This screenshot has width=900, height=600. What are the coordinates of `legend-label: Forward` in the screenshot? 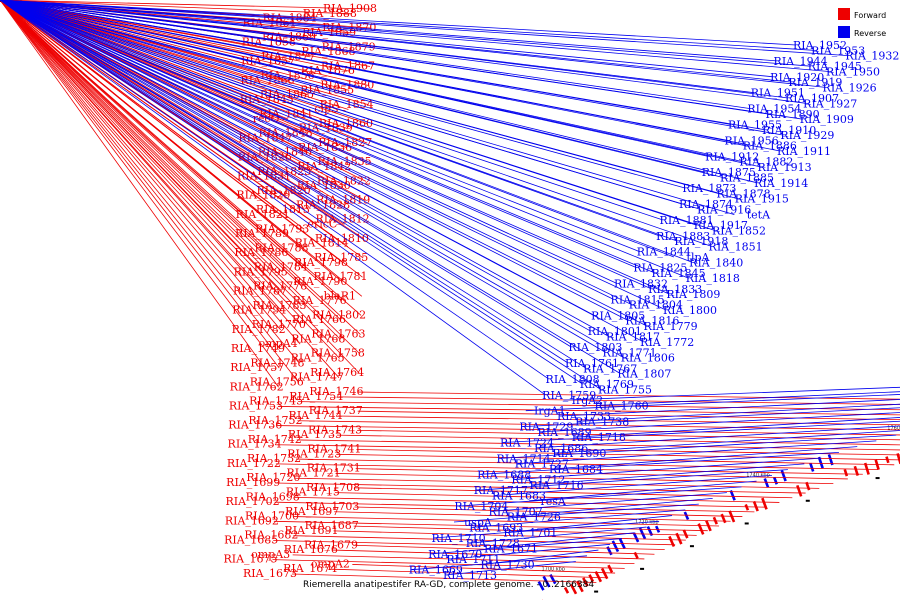 It's located at (870, 15).